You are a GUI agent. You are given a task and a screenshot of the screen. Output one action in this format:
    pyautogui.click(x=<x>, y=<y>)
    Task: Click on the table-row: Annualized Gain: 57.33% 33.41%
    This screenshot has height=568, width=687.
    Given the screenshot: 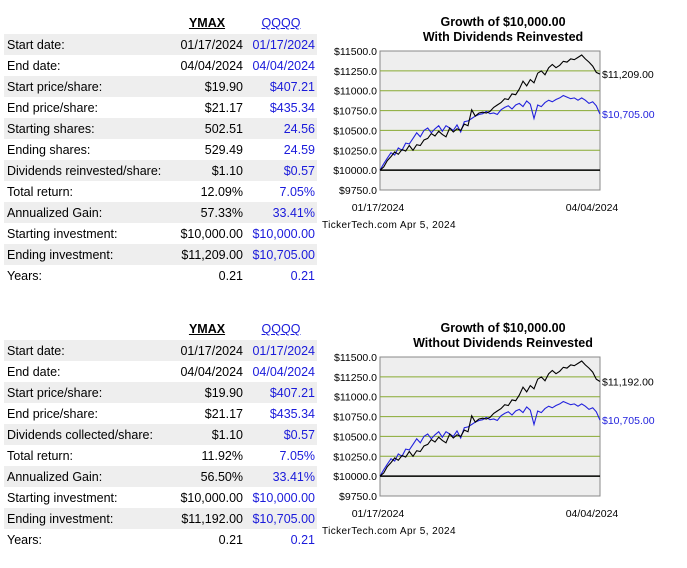 What is the action you would take?
    pyautogui.click(x=160, y=212)
    